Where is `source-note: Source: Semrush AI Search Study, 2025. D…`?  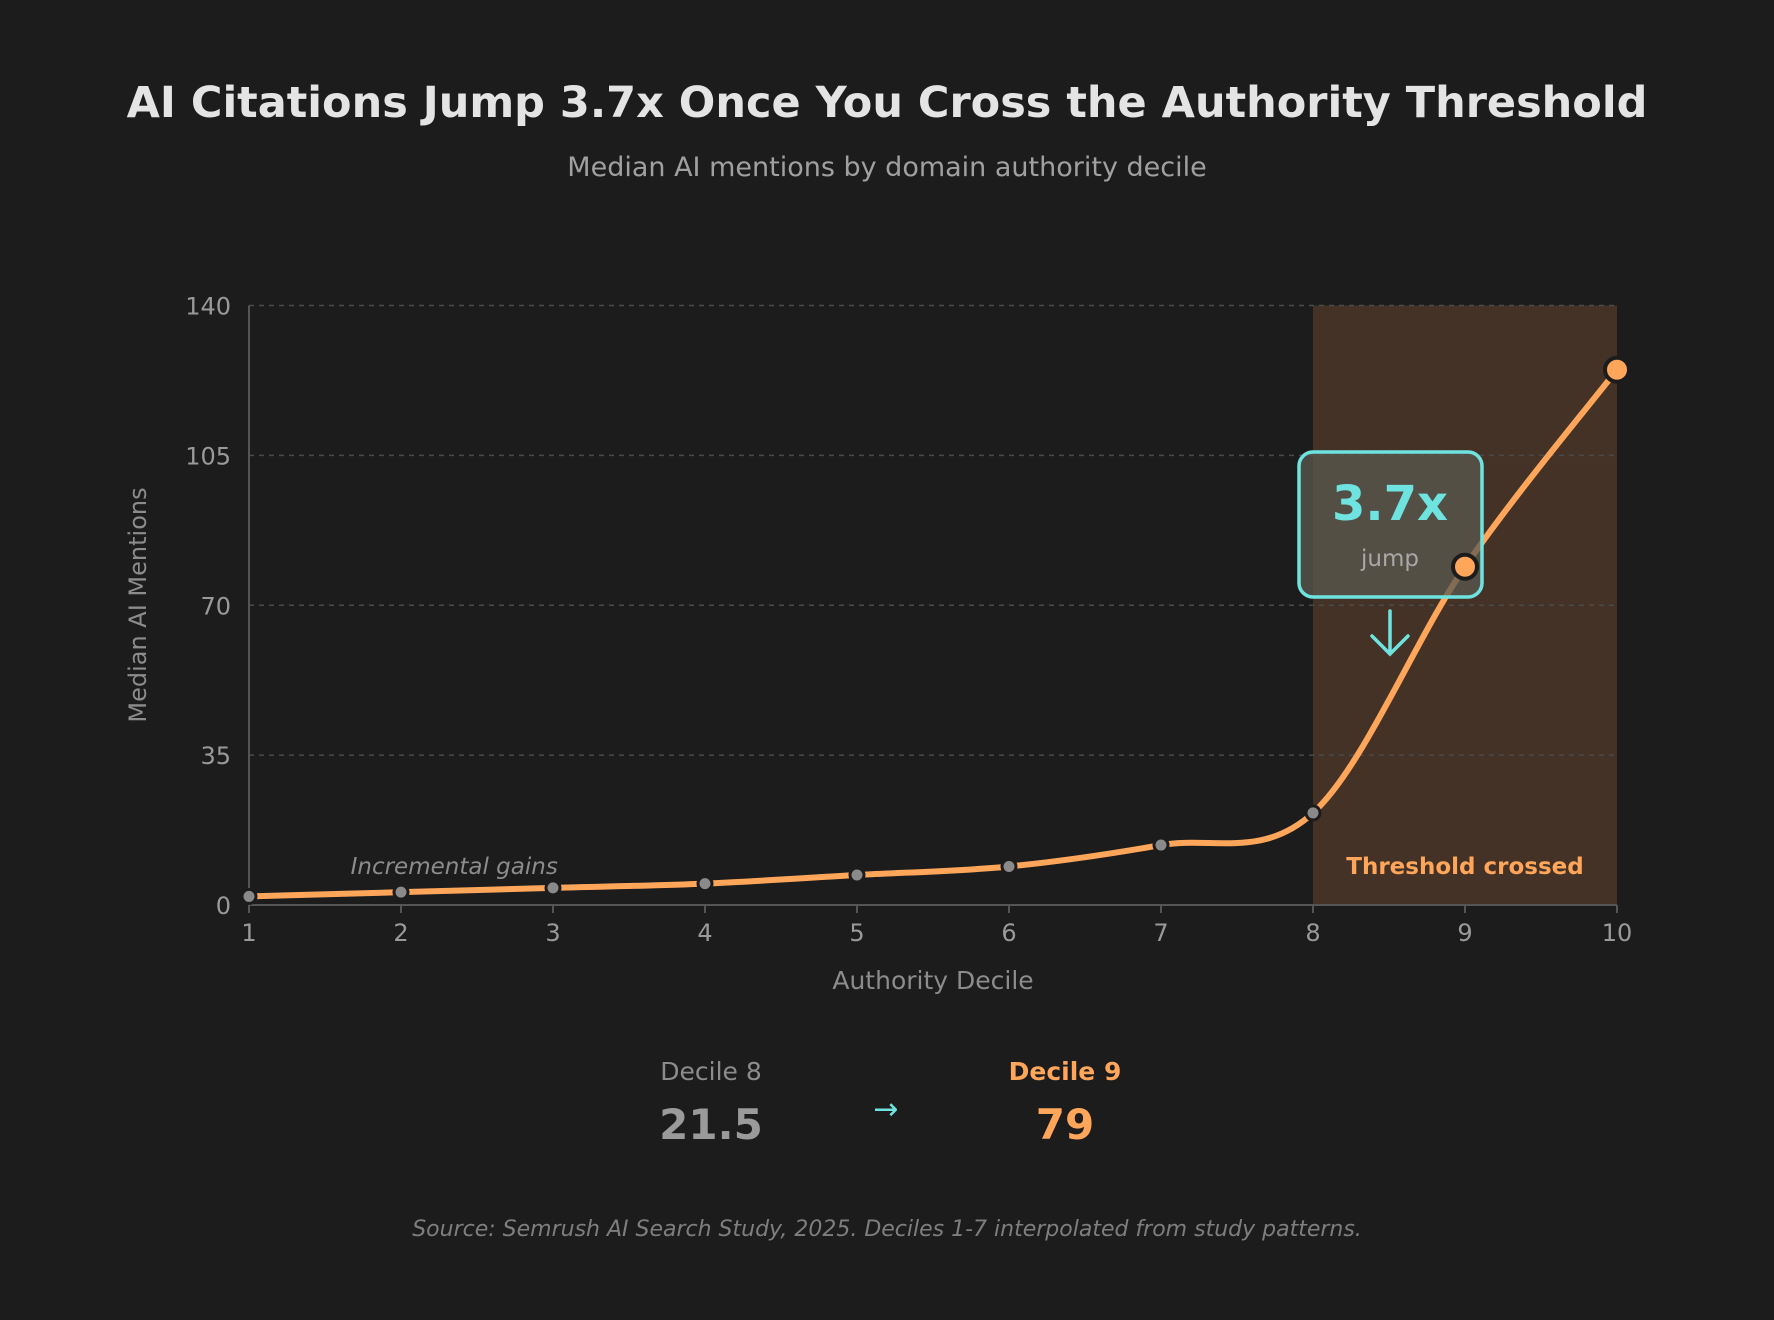 source-note: Source: Semrush AI Search Study, 2025. D… is located at coordinates (887, 1229).